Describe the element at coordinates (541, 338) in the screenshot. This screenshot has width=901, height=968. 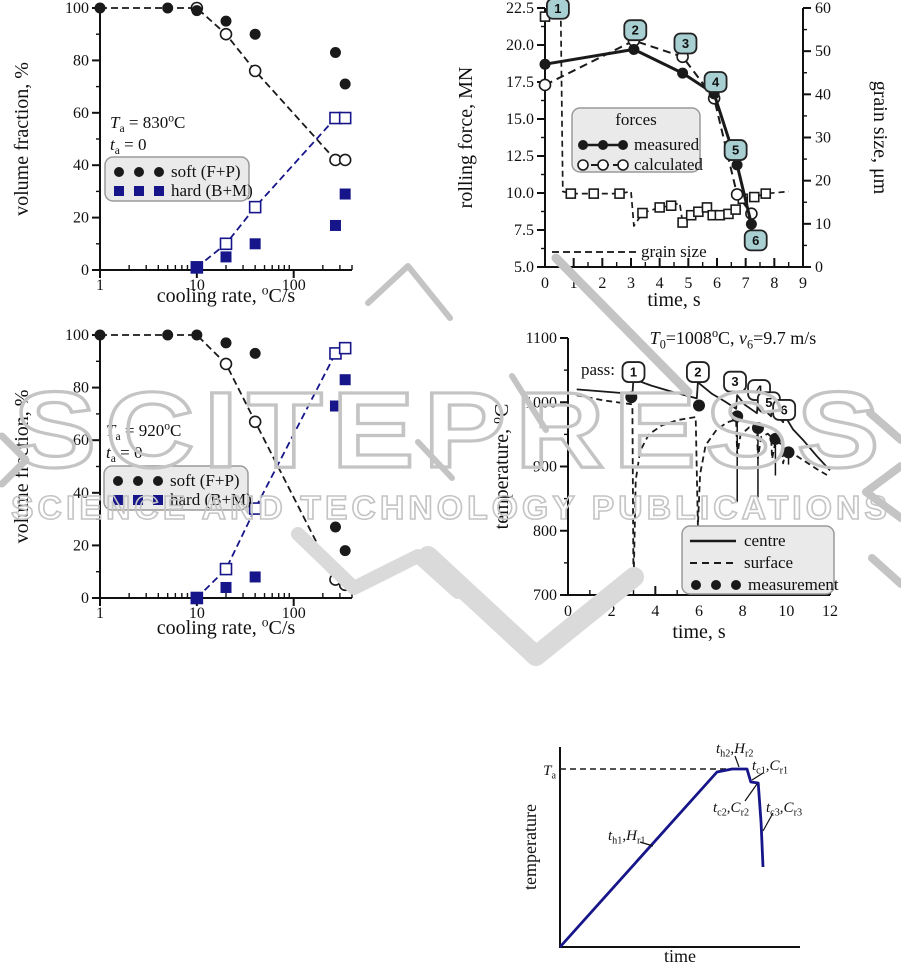
I see `svg-text: 1100` at that location.